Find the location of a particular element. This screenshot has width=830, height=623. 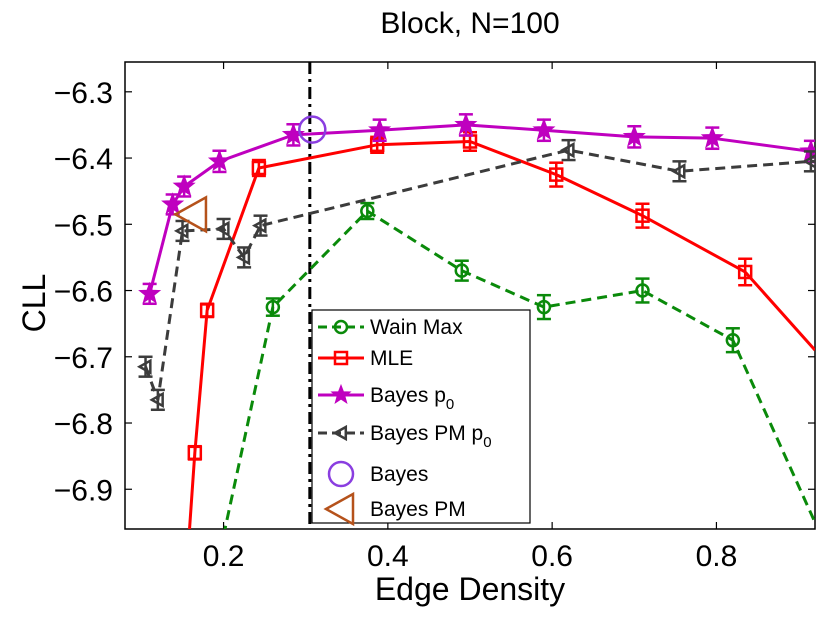

x-tick-label: 0.6 is located at coordinates (552, 556).